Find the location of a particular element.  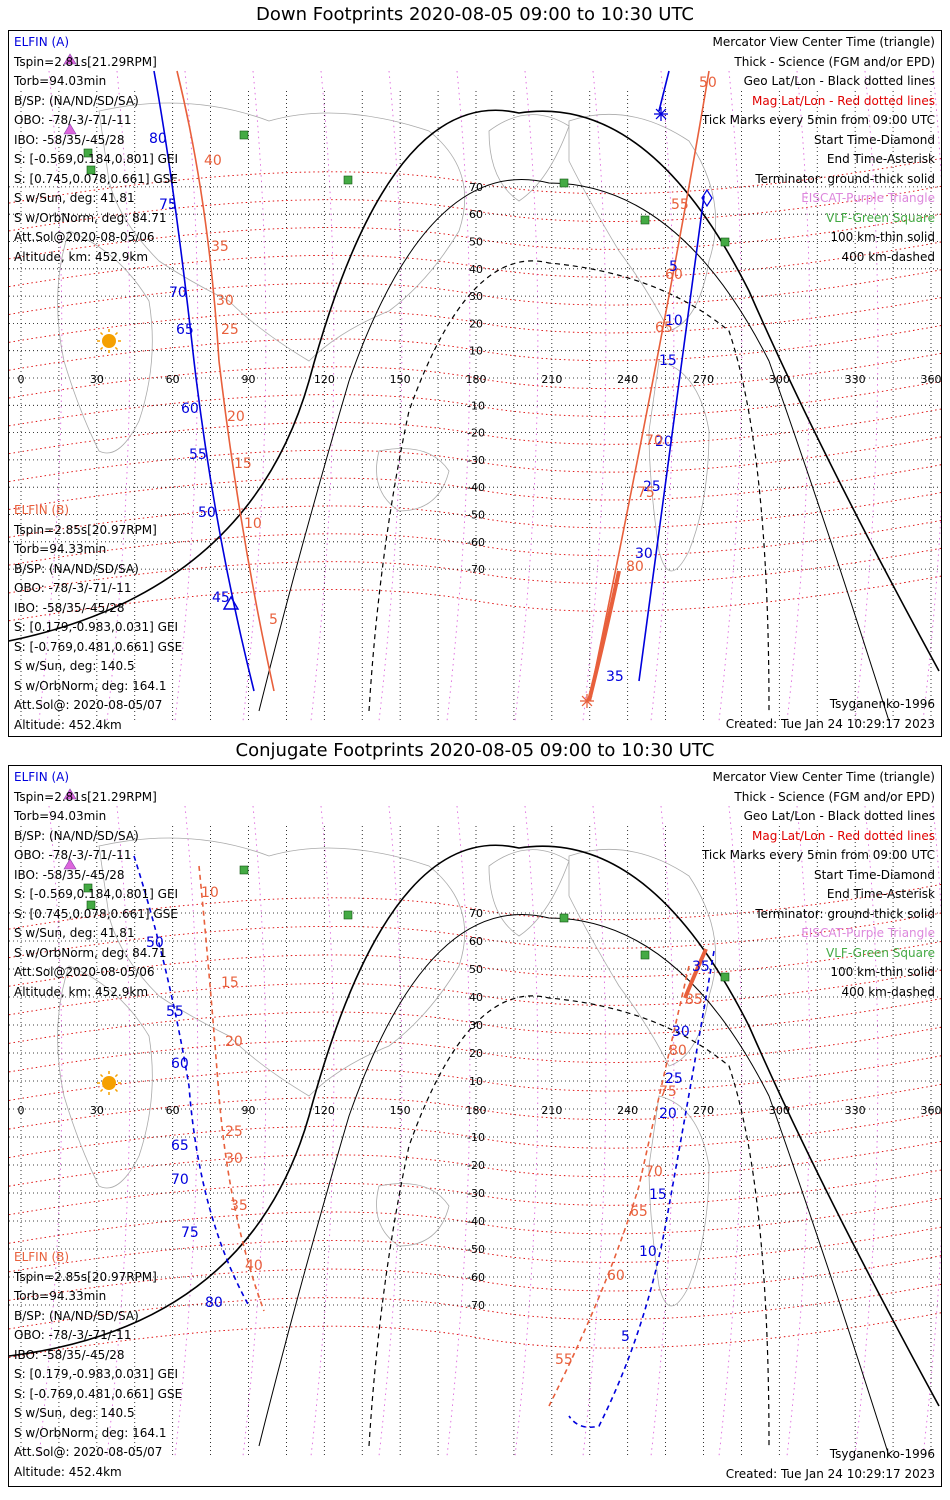

lat-tick-label: -60 is located at coordinates (476, 1277).